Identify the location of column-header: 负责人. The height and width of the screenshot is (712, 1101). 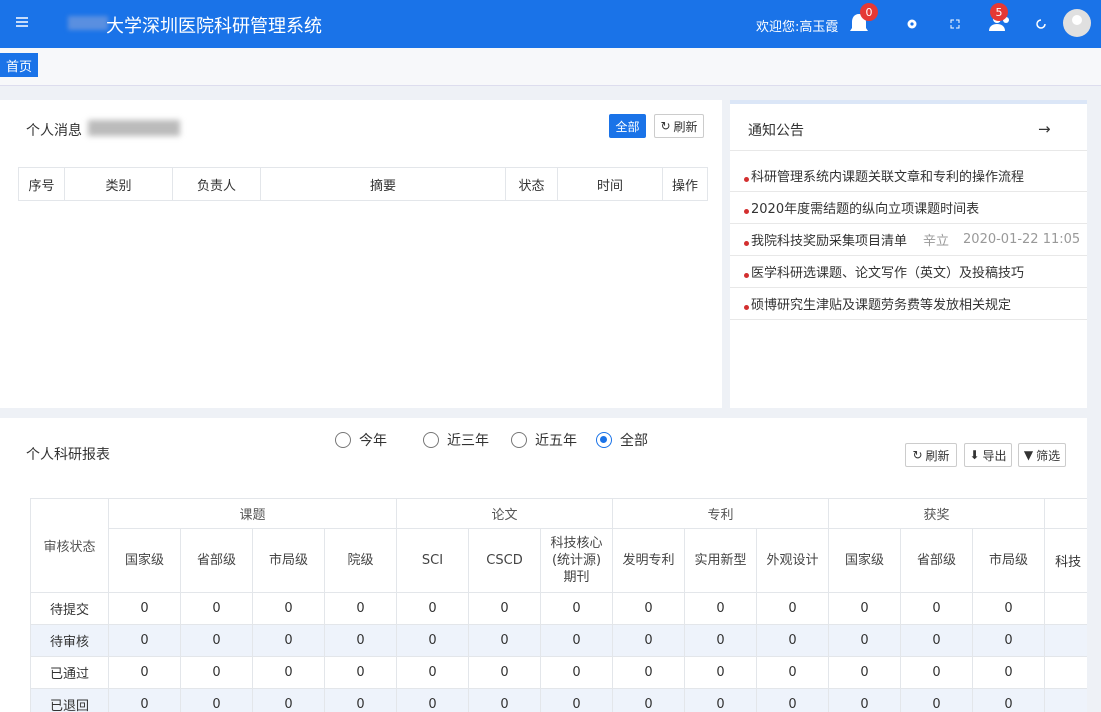
(216, 184).